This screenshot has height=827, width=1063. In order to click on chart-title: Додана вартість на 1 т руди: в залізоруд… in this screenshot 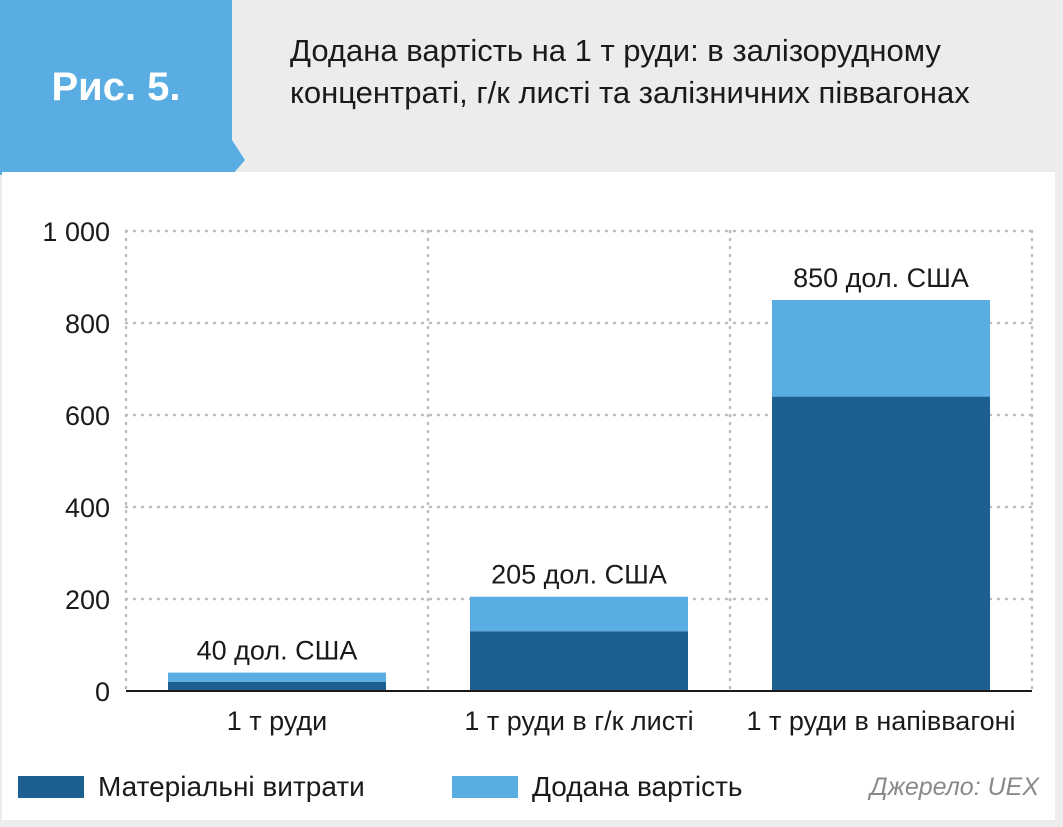, I will do `click(630, 71)`.